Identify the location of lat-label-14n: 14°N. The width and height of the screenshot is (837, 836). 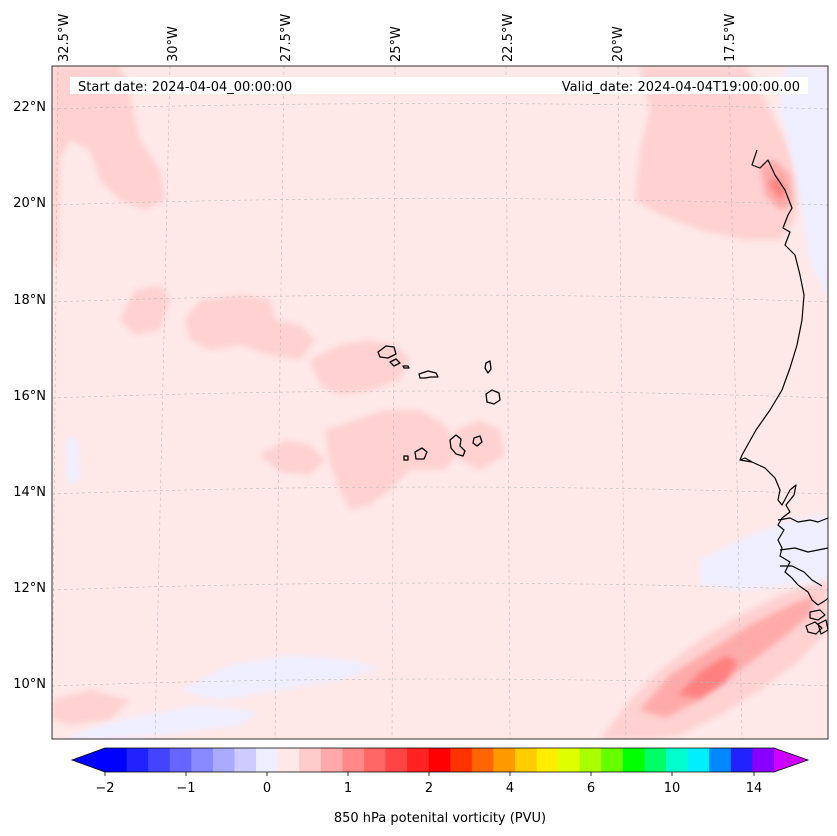
(29, 492).